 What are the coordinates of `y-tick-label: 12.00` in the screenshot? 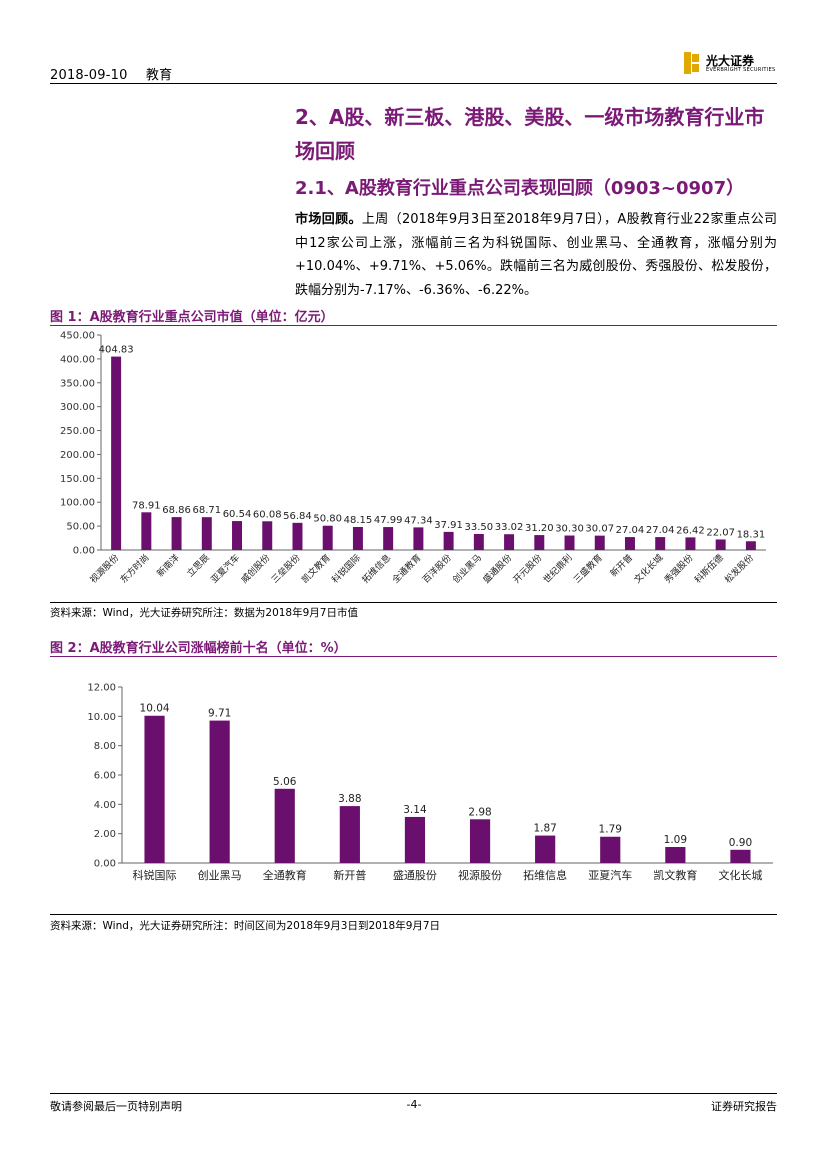 It's located at (101, 688).